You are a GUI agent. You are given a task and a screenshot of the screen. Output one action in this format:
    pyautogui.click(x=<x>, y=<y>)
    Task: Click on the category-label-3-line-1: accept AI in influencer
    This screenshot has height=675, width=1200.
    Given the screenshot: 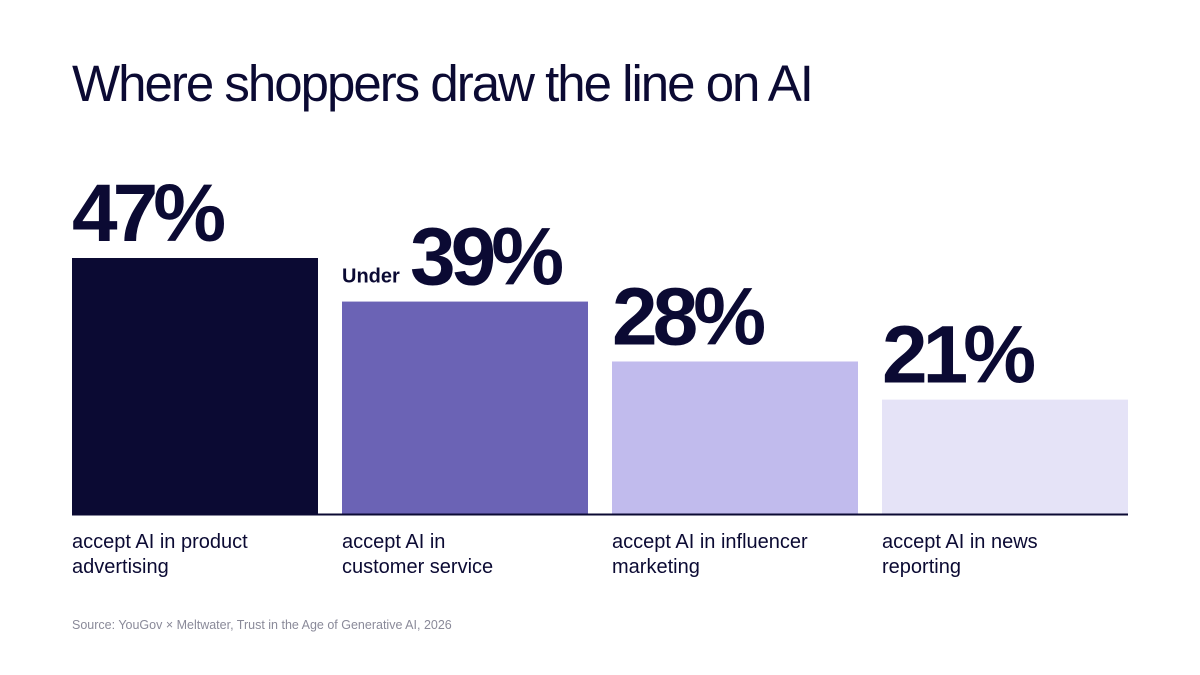 What is the action you would take?
    pyautogui.click(x=710, y=542)
    